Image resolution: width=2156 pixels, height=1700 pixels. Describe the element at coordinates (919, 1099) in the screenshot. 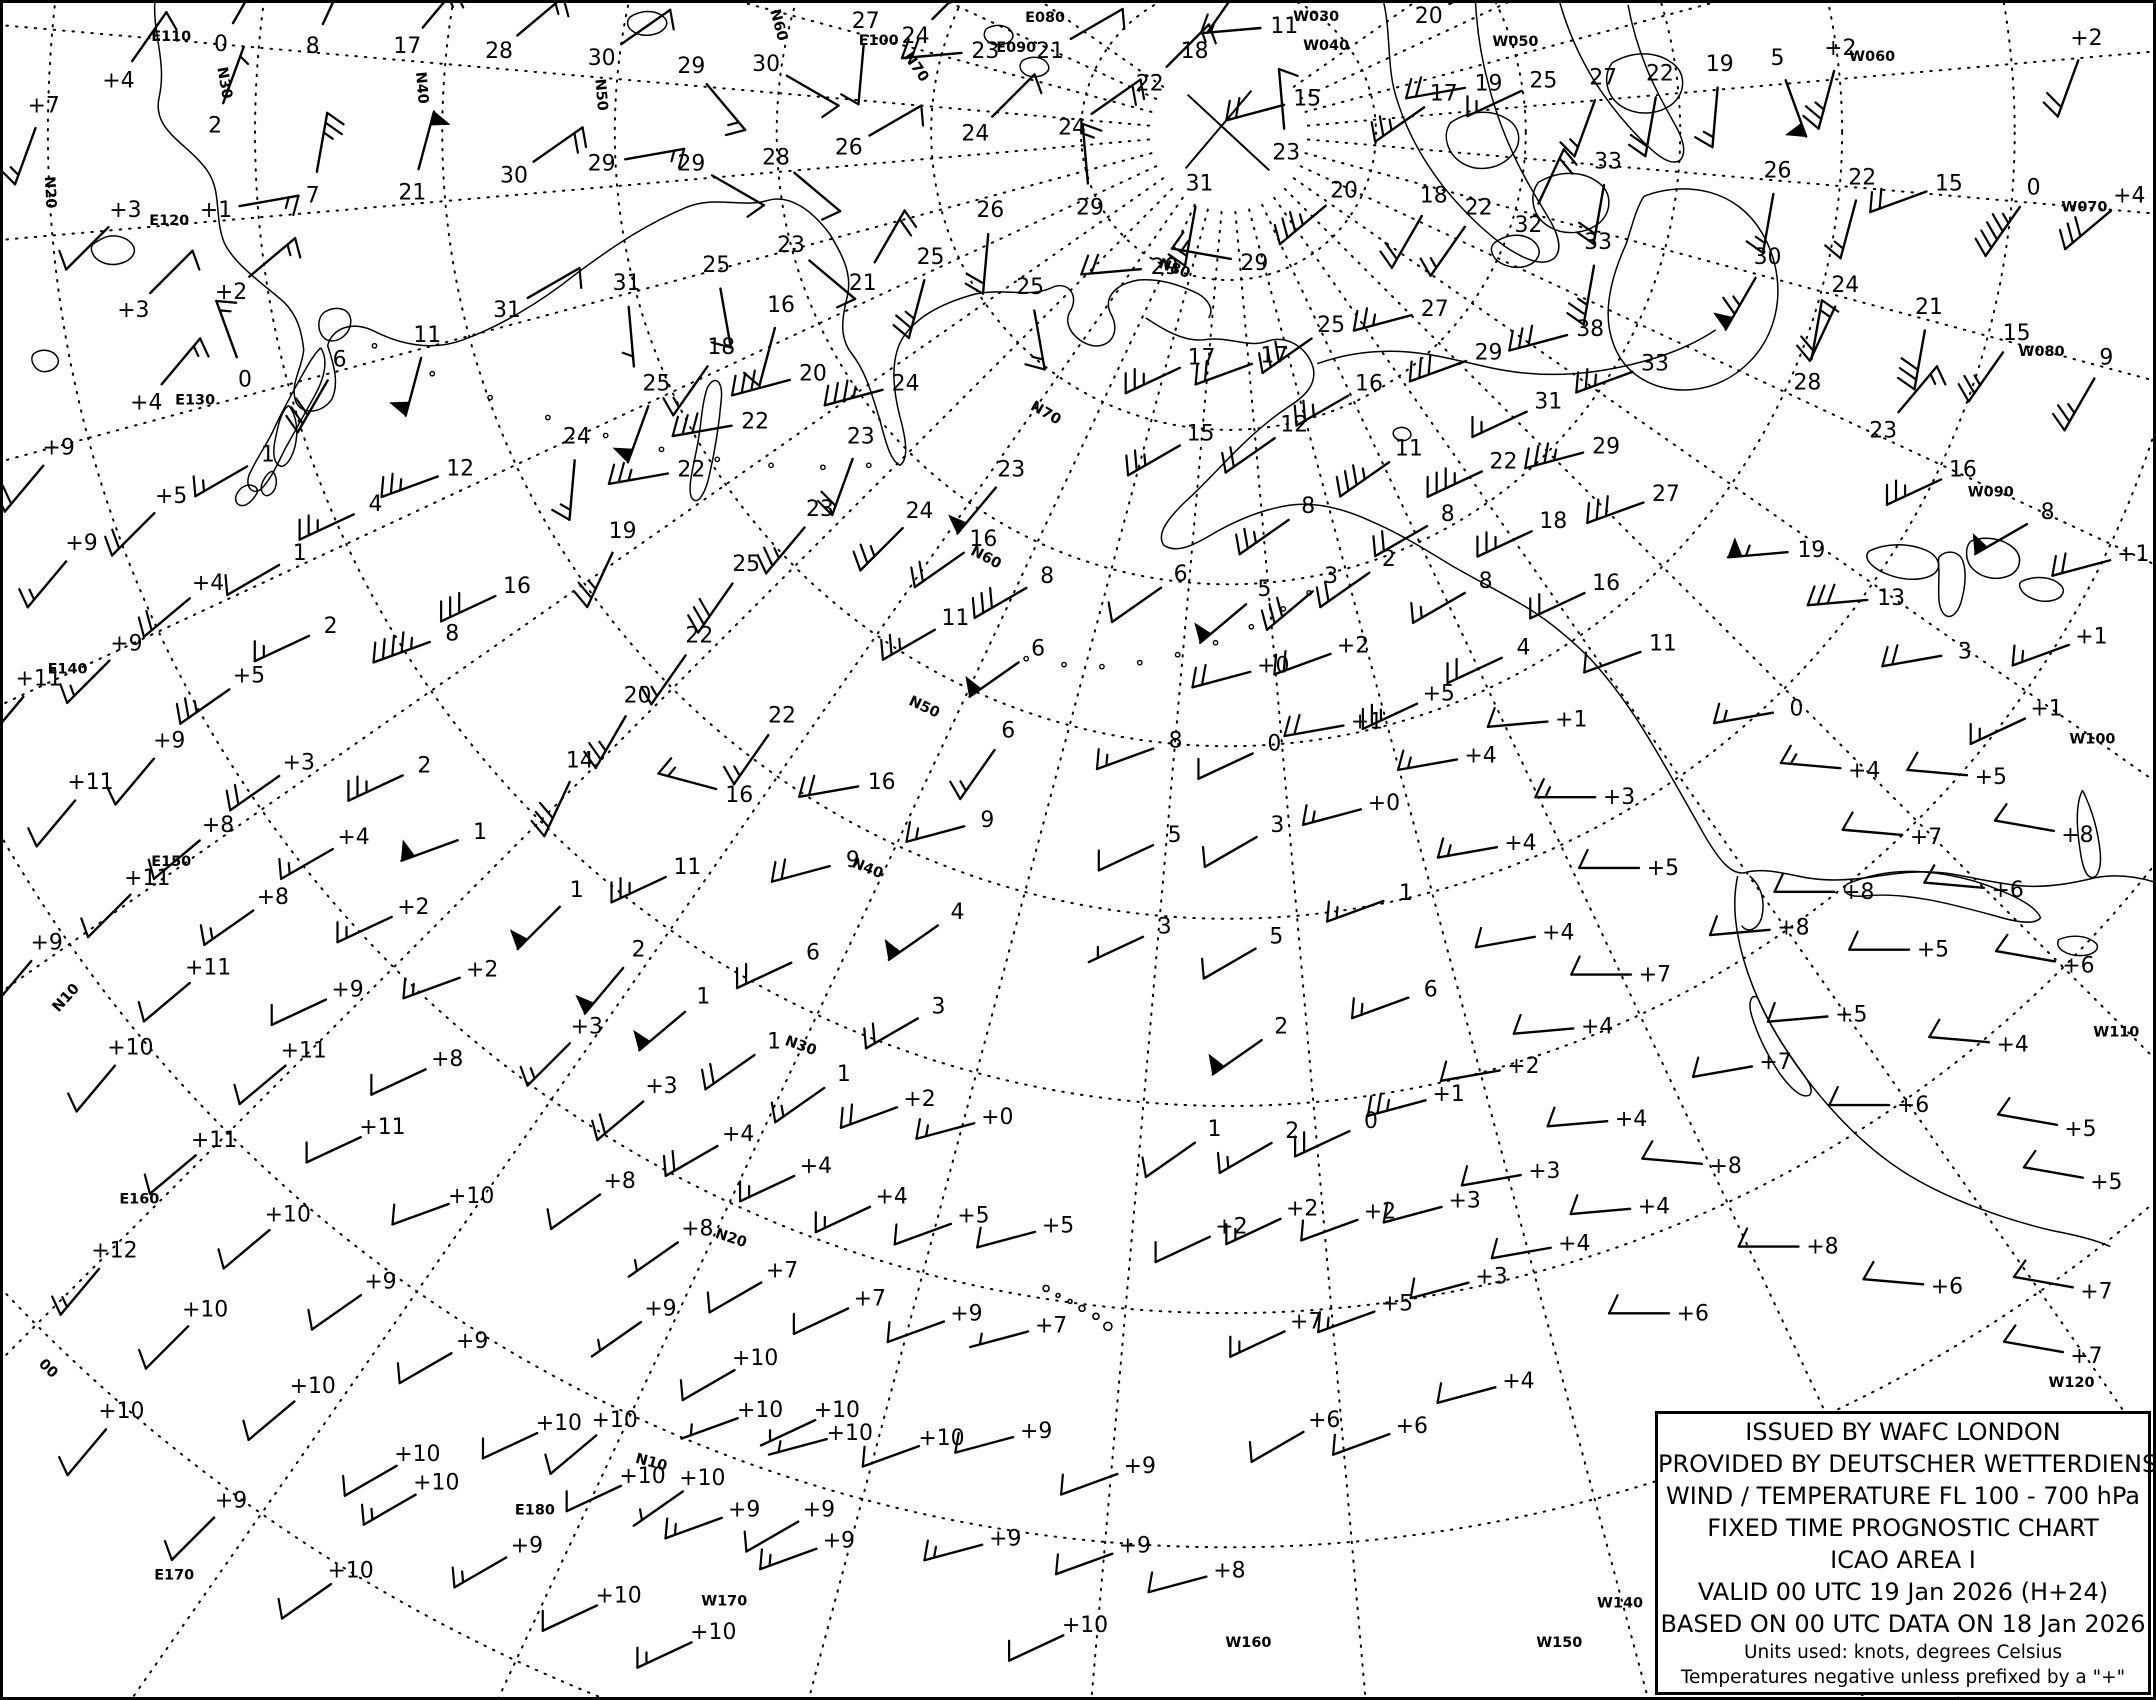

I see `station-temperature: +2` at that location.